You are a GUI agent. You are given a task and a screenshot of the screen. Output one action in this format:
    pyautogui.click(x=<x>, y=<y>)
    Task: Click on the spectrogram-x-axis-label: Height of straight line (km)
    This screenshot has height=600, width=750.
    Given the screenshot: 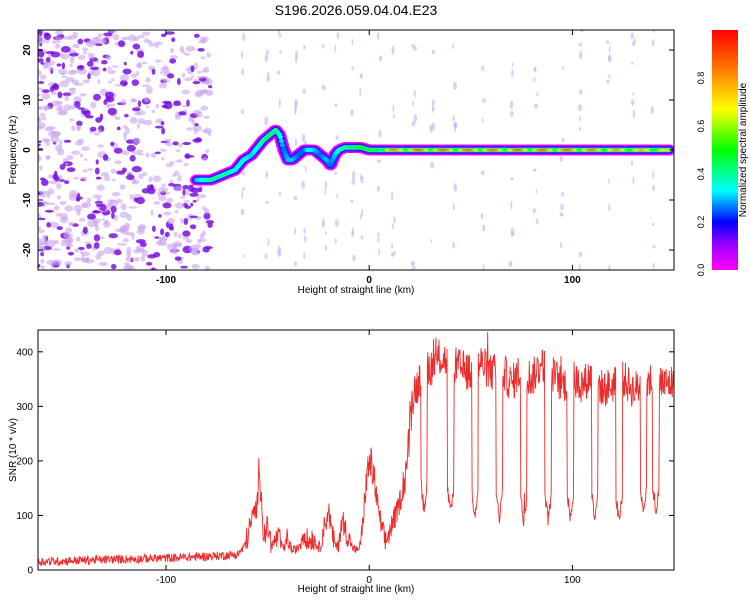 What is the action you would take?
    pyautogui.click(x=356, y=290)
    